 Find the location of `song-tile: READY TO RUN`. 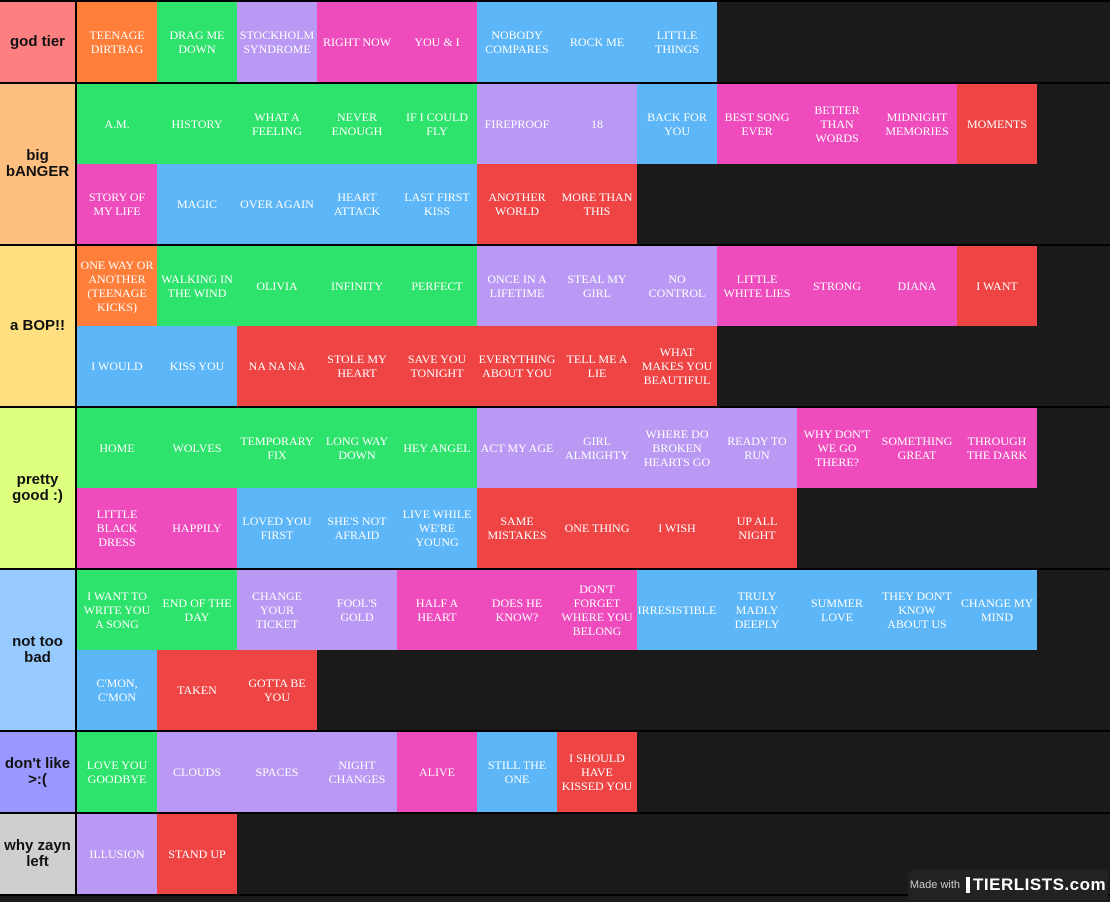

song-tile: READY TO RUN is located at coordinates (757, 448).